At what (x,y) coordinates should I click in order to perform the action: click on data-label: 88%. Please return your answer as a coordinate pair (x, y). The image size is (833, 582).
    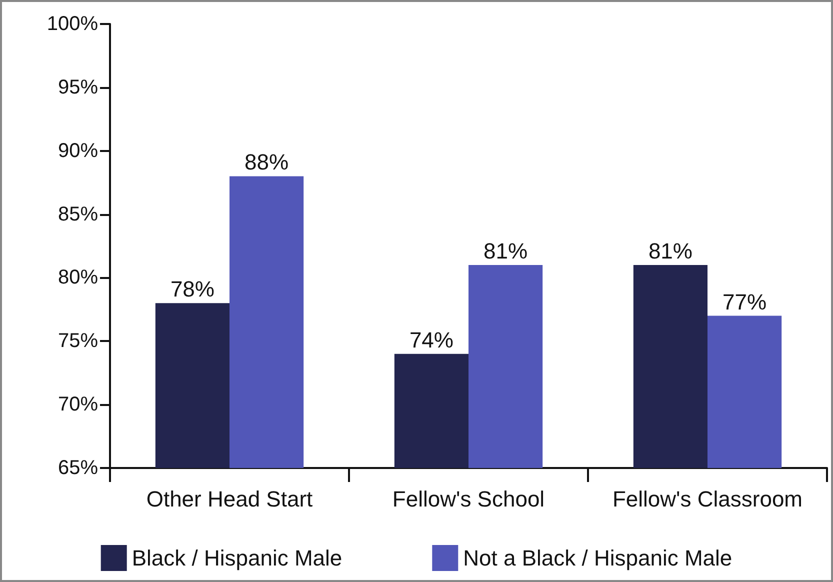
    Looking at the image, I should click on (266, 162).